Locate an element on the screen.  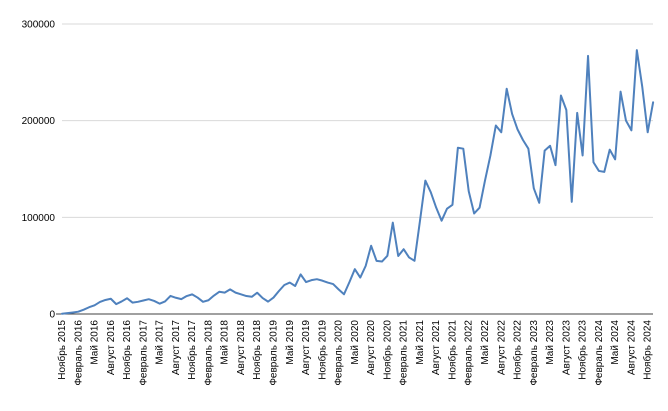
x-axis-tick-label: Август 2016 is located at coordinates (111, 348).